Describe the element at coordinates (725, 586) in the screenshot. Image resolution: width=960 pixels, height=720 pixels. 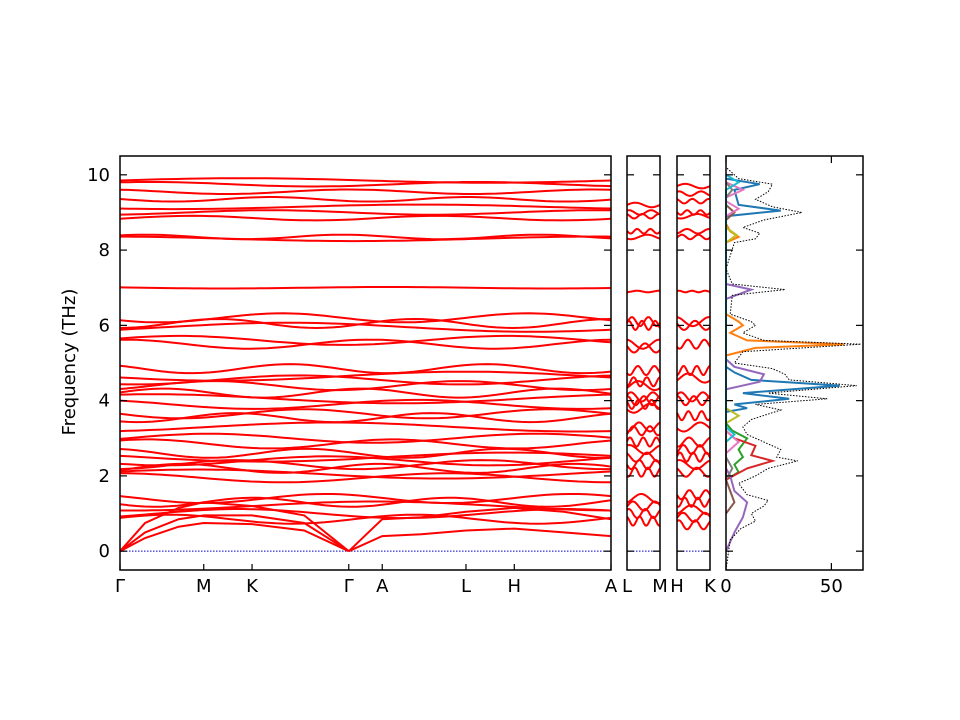
I see `dos-x-tick-label: 0` at that location.